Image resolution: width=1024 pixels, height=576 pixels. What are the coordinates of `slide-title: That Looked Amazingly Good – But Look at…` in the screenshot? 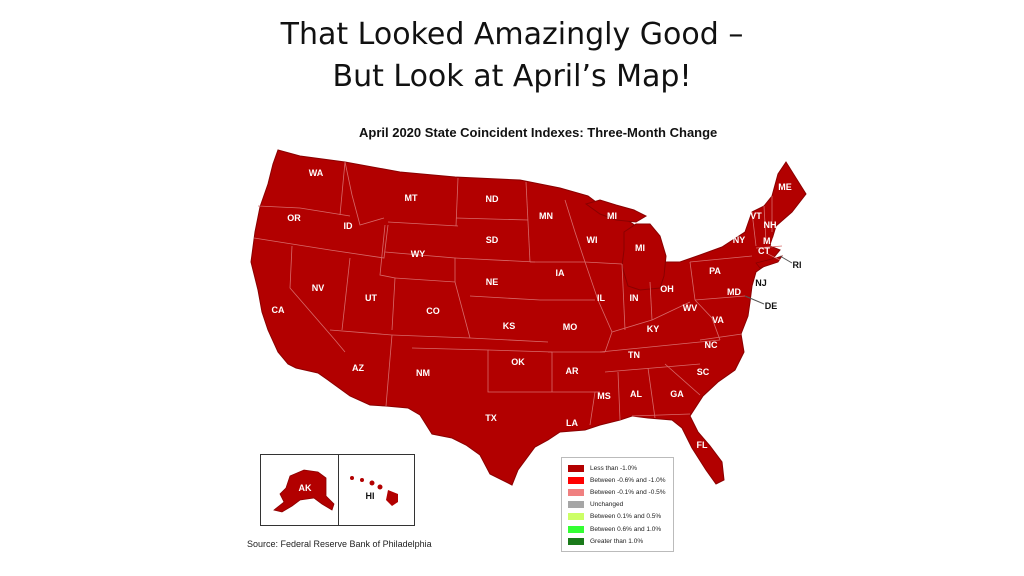 It's located at (512, 56).